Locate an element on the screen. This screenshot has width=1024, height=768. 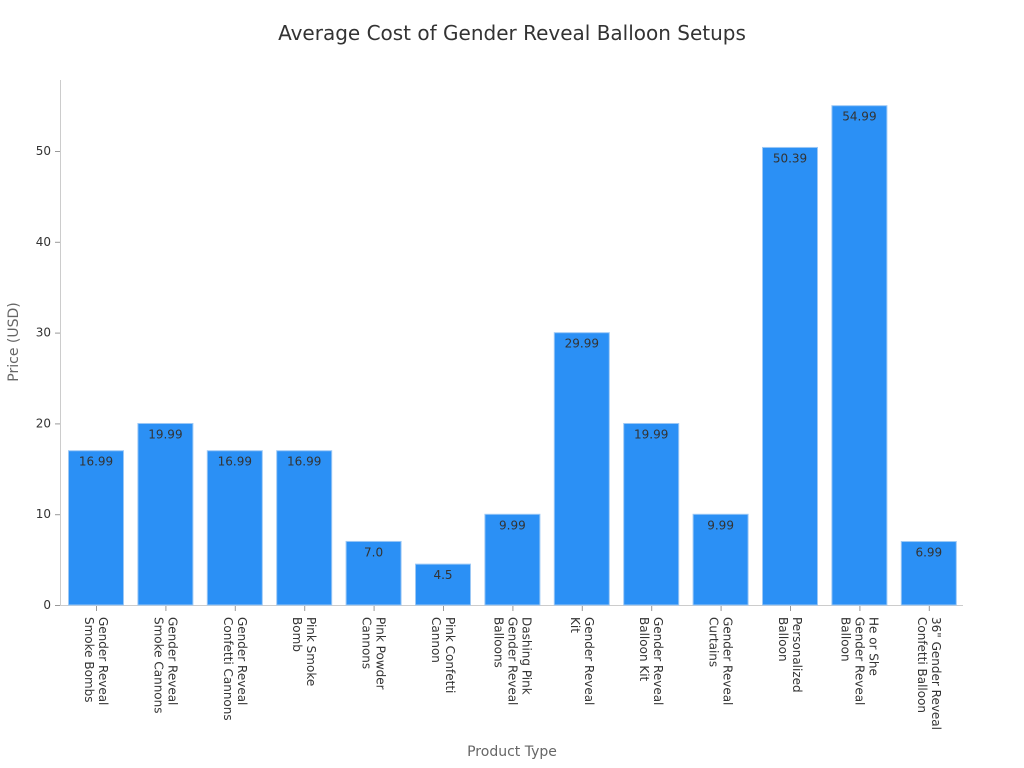
x-tick-label: Pink ConfettiCannon is located at coordinates (443, 655).